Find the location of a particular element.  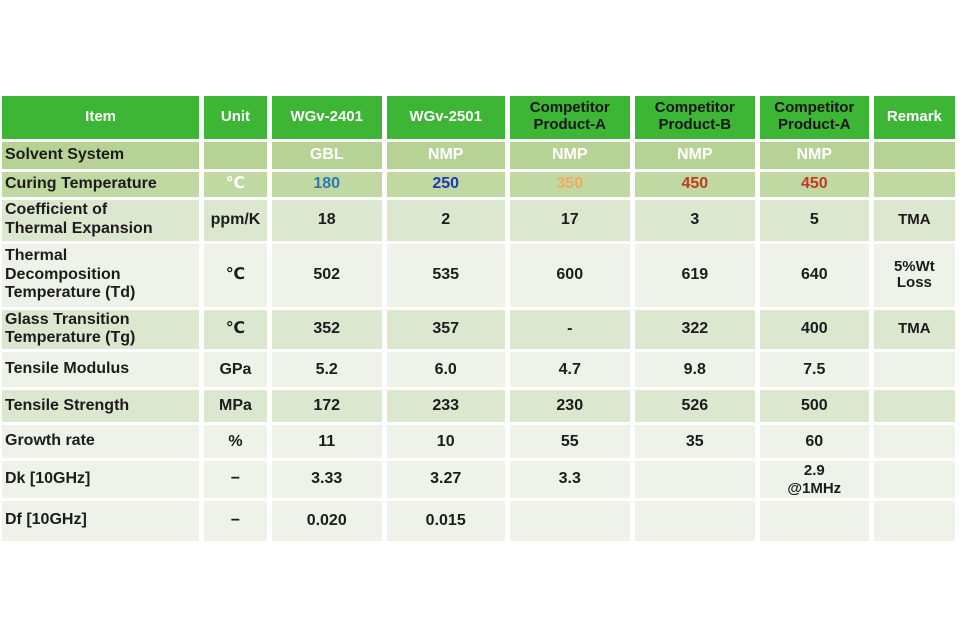

value-cell: 502 is located at coordinates (328, 276).